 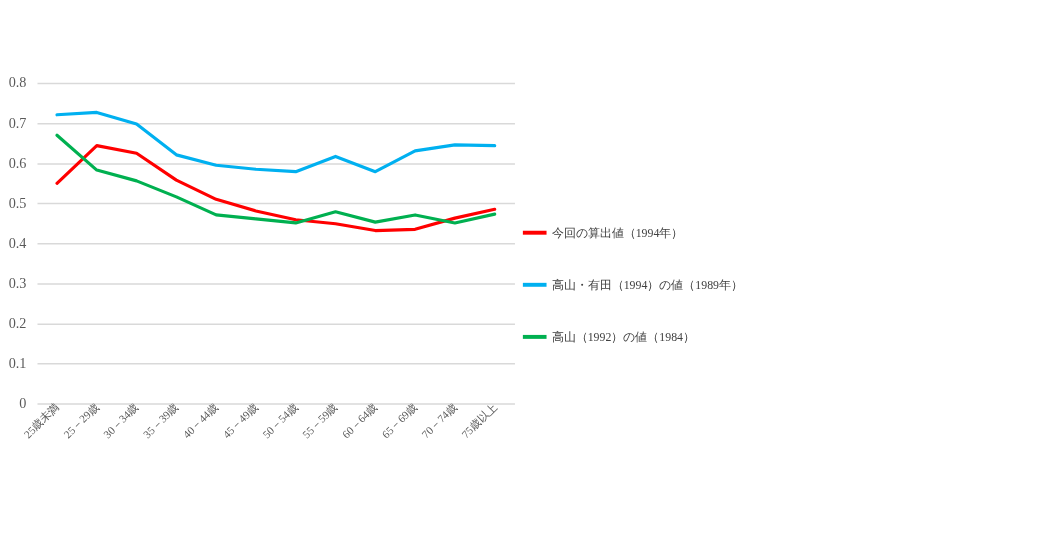 What do you see at coordinates (399, 420) in the screenshot?
I see `x-tick-label: 65－69歳` at bounding box center [399, 420].